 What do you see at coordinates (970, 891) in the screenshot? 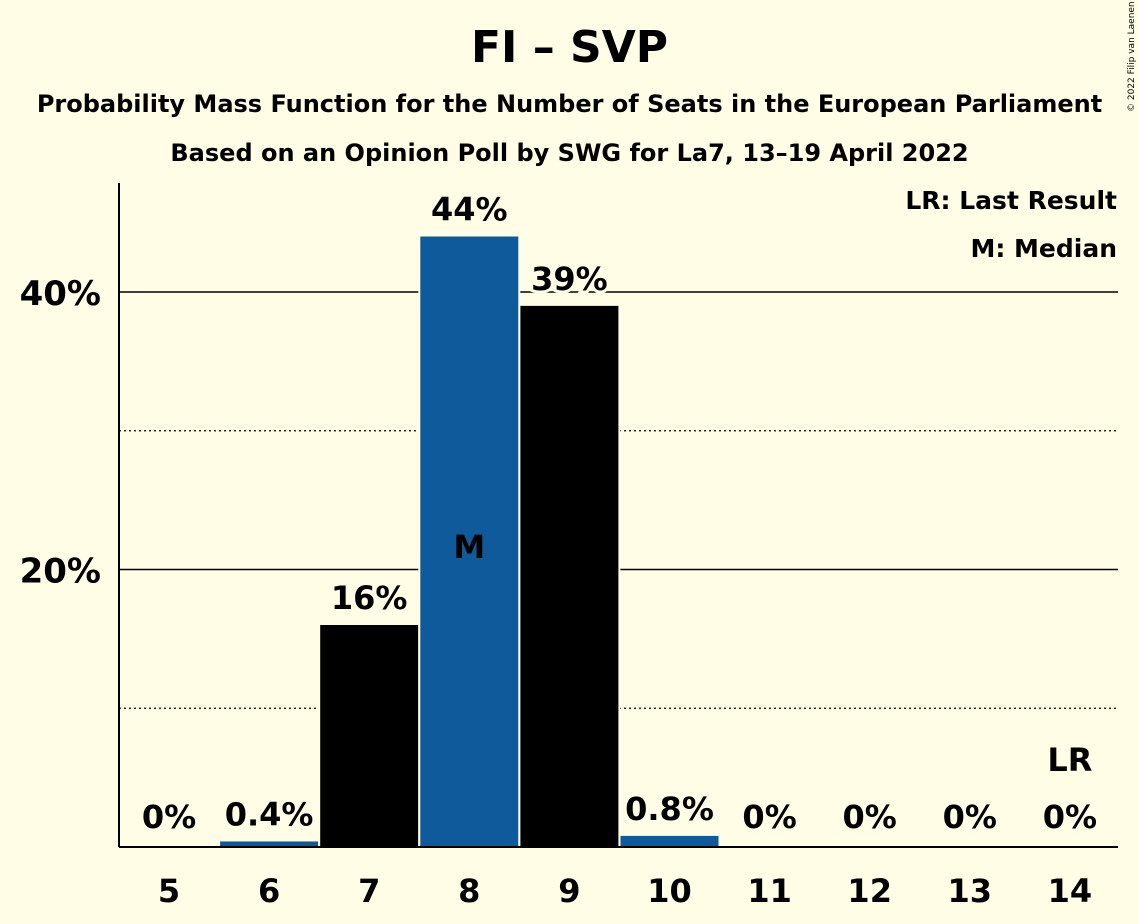
I see `x-tick-label: 13` at bounding box center [970, 891].